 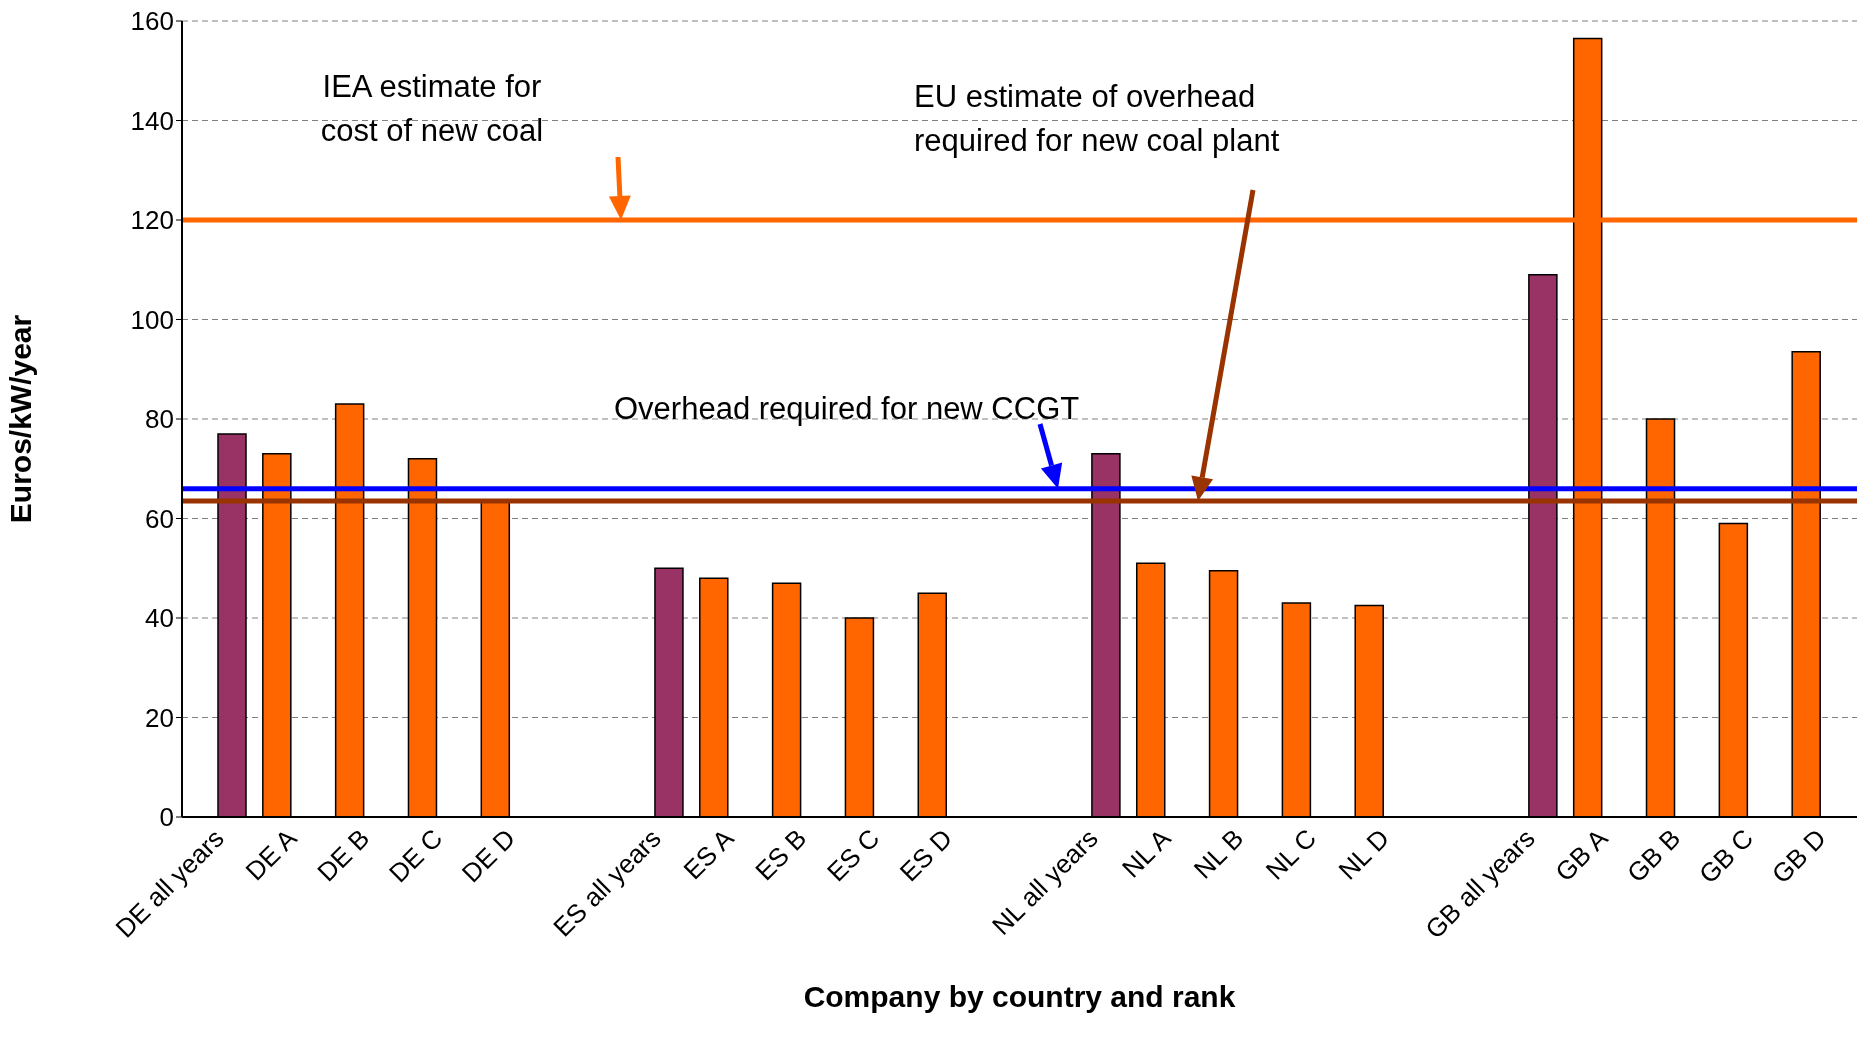 What do you see at coordinates (152, 21) in the screenshot?
I see `y-tick-label: 160` at bounding box center [152, 21].